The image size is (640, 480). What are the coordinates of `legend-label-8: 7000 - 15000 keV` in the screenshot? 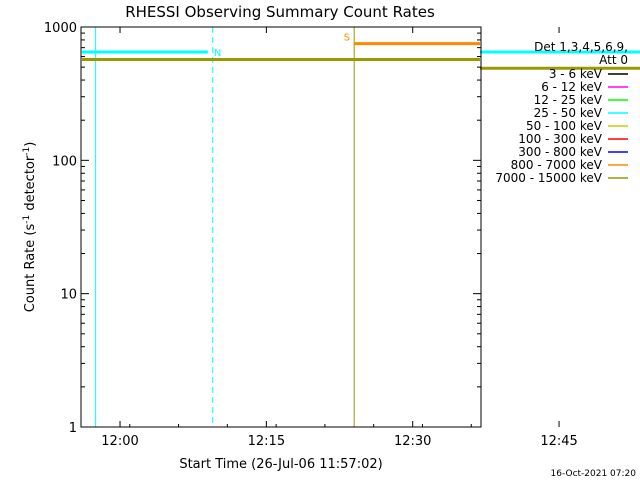 It's located at (548, 178).